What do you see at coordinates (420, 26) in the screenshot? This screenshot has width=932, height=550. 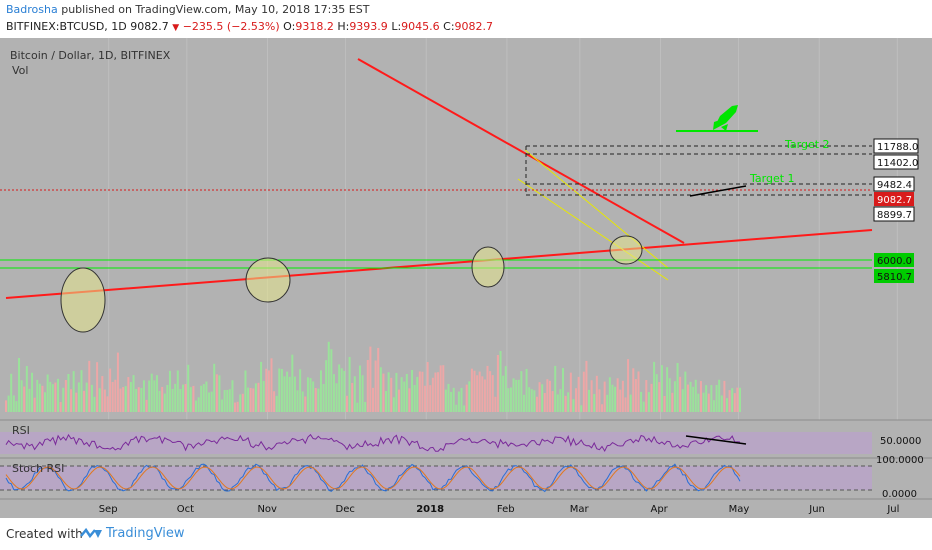 I see `low-value: 9045.6` at bounding box center [420, 26].